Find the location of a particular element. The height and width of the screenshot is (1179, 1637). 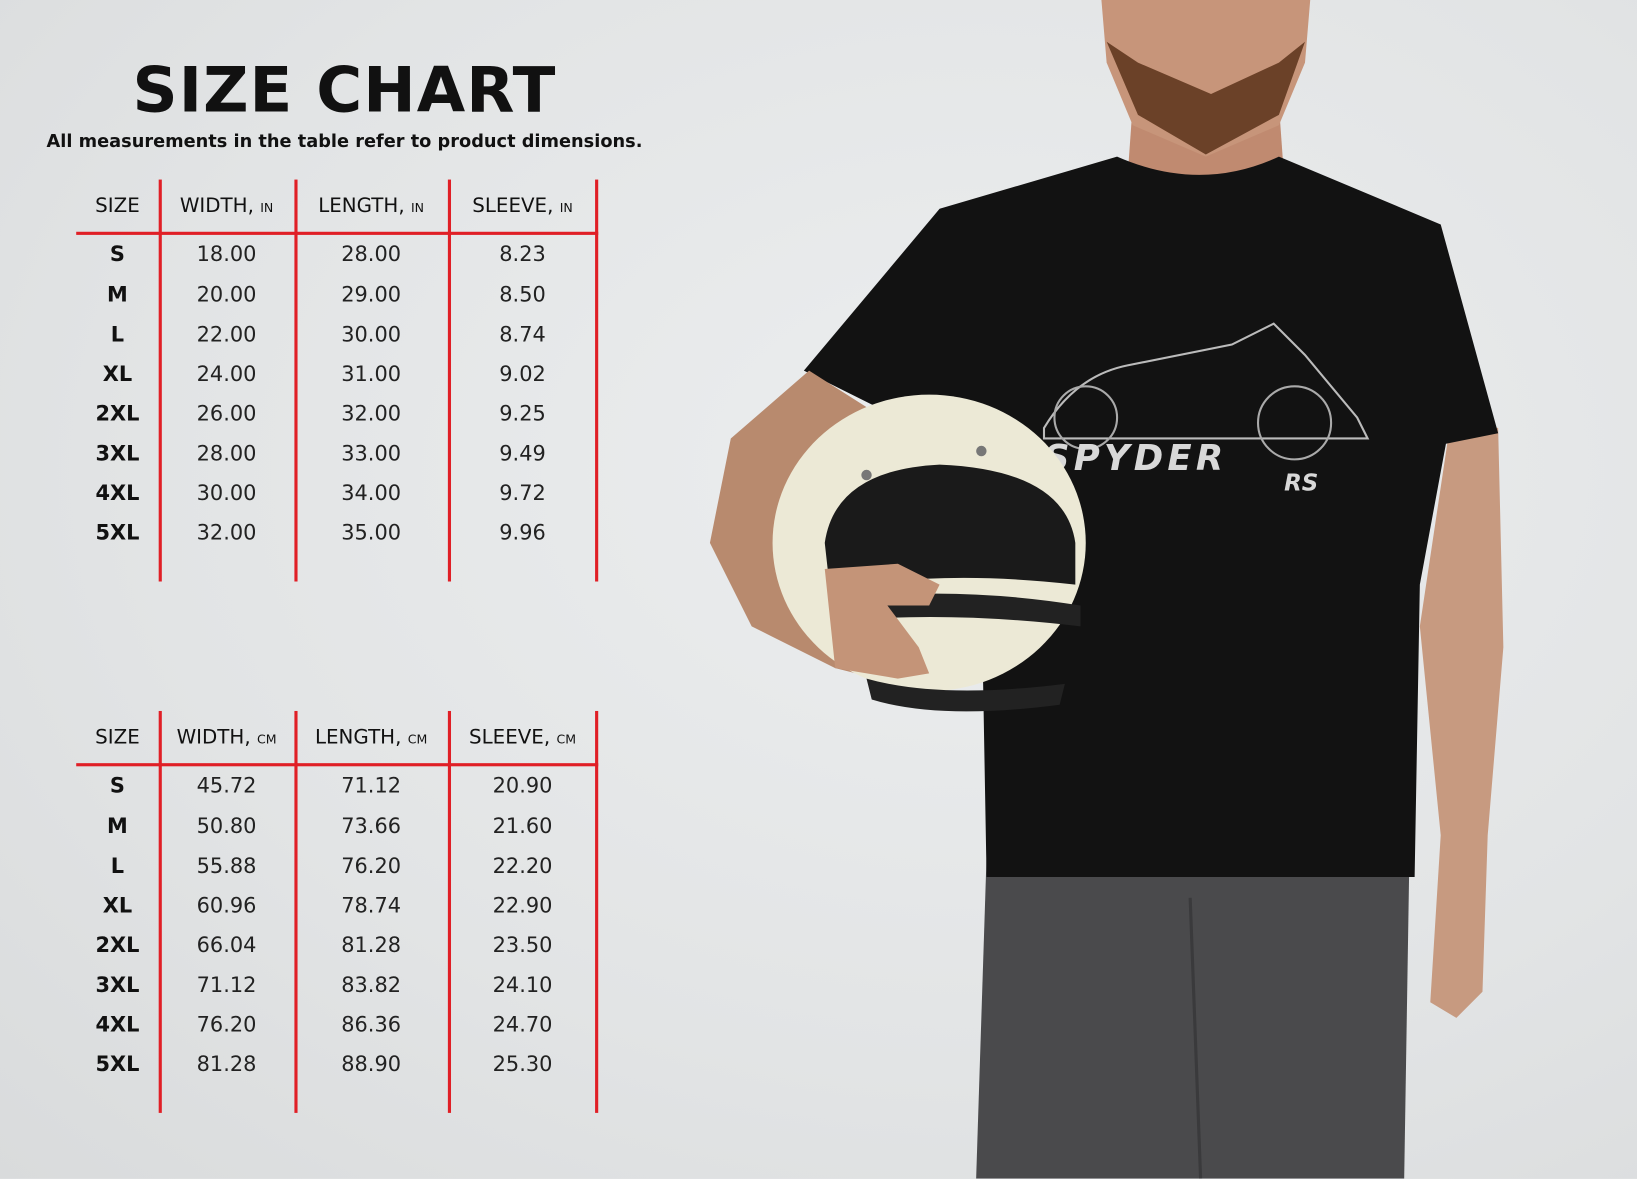

measurement-cell: 8.50 is located at coordinates (522, 294).